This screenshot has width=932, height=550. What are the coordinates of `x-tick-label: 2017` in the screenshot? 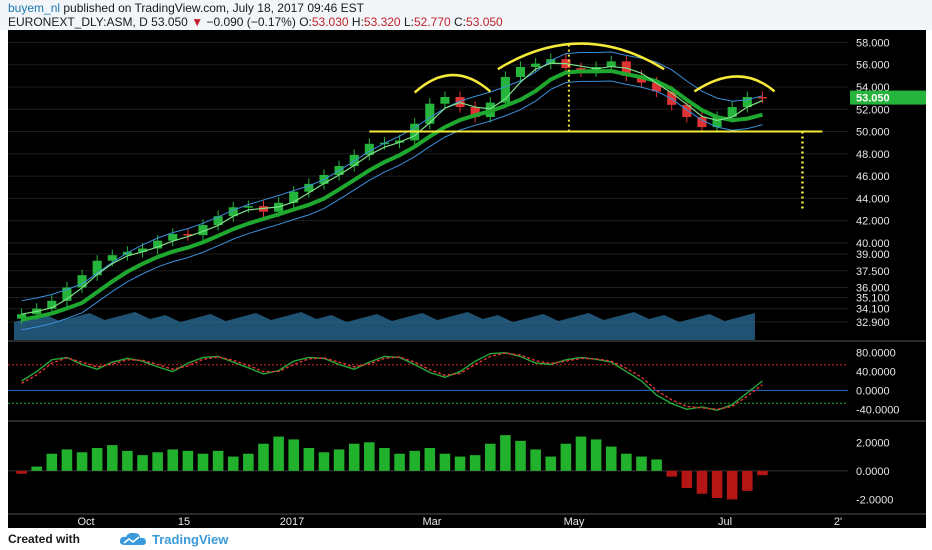 It's located at (292, 522).